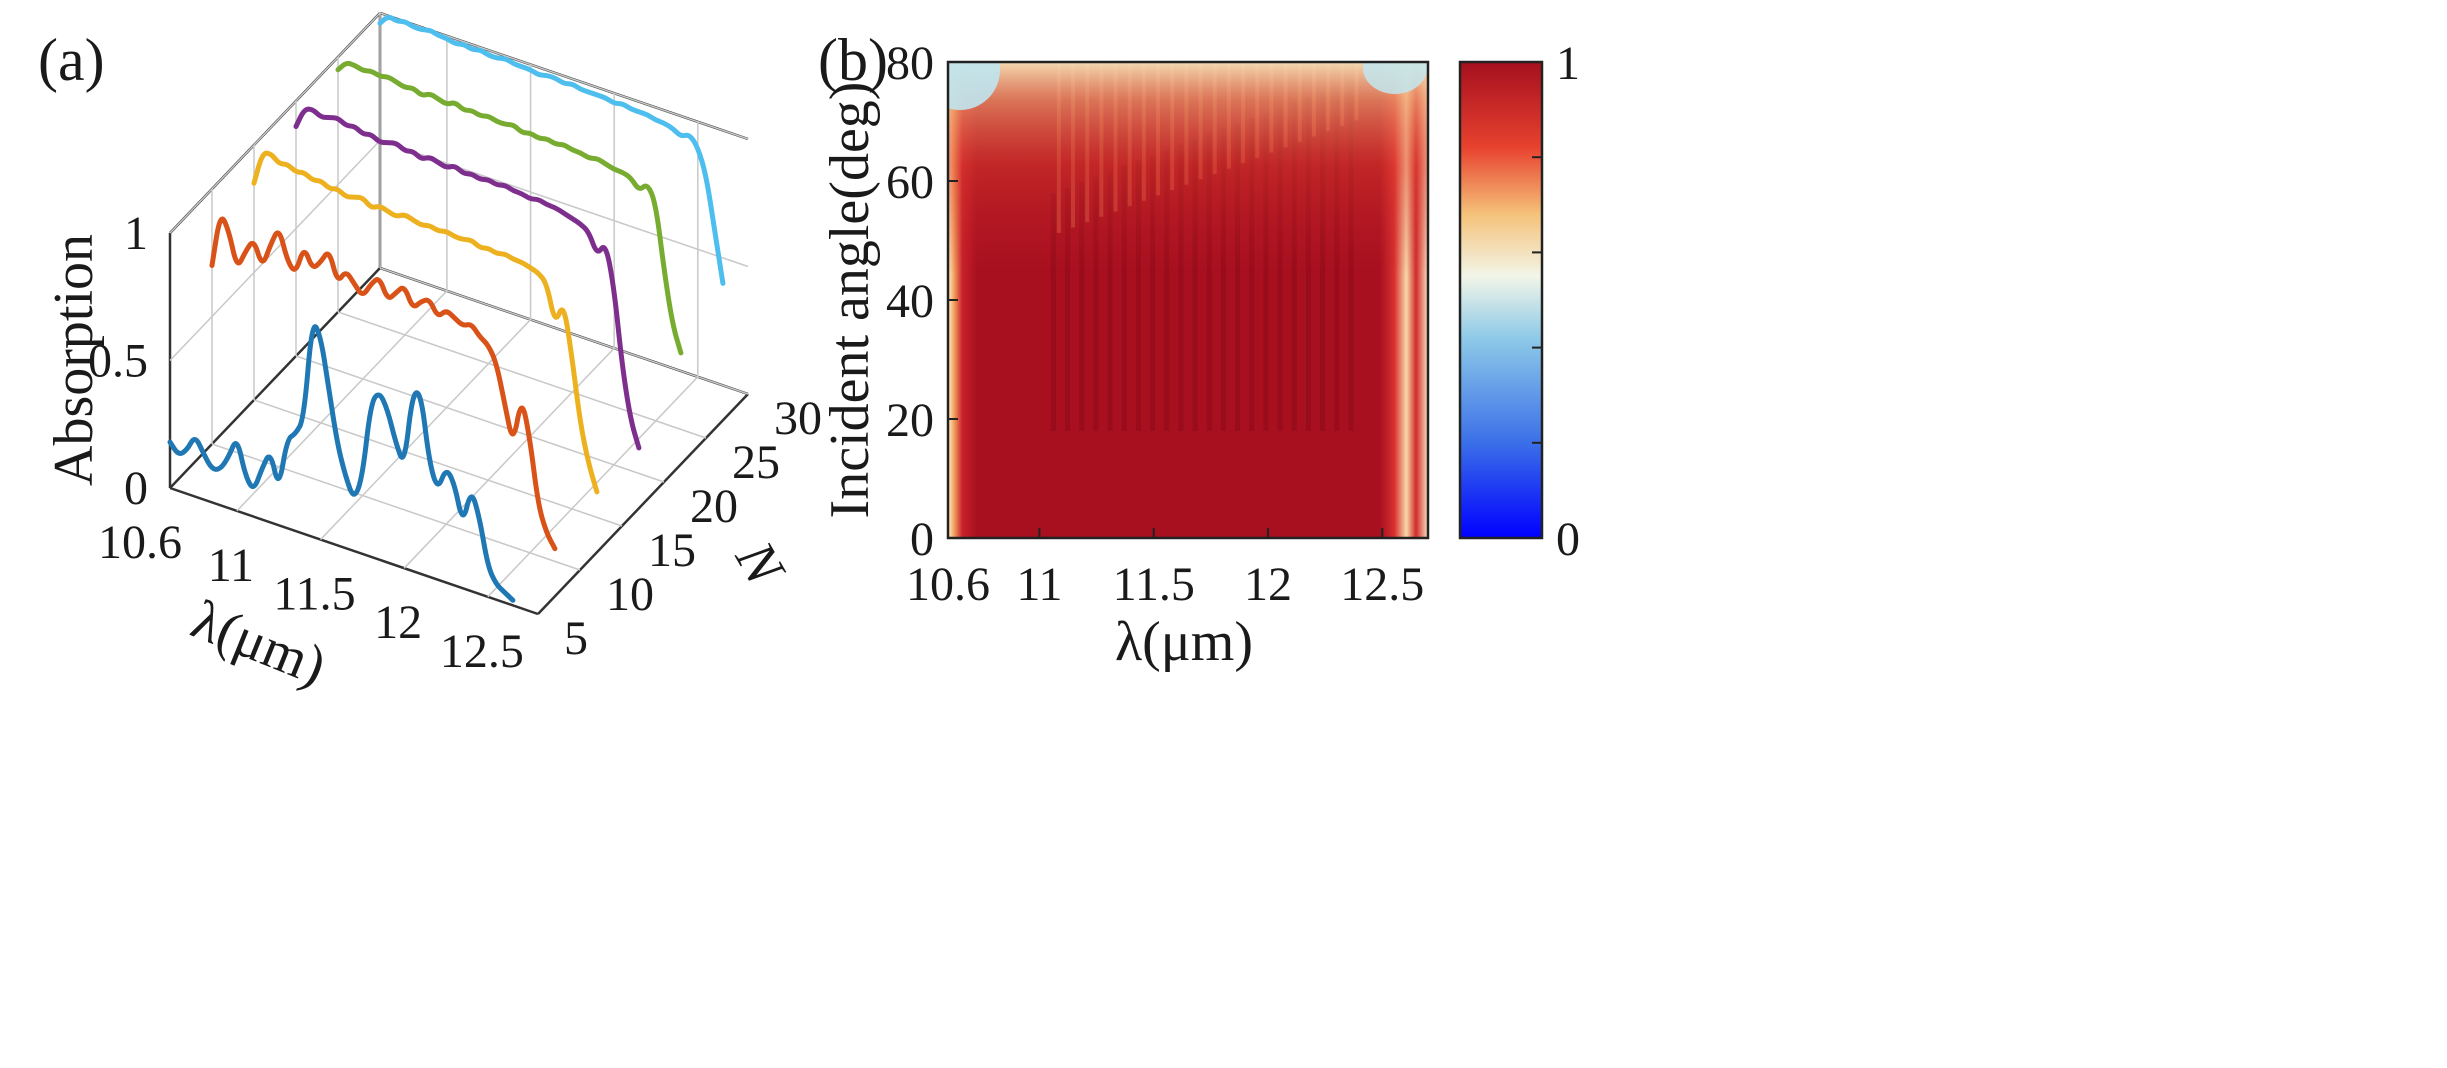 The image size is (2447, 1068). Describe the element at coordinates (136, 488) in the screenshot. I see `z-tick-label: 0` at that location.